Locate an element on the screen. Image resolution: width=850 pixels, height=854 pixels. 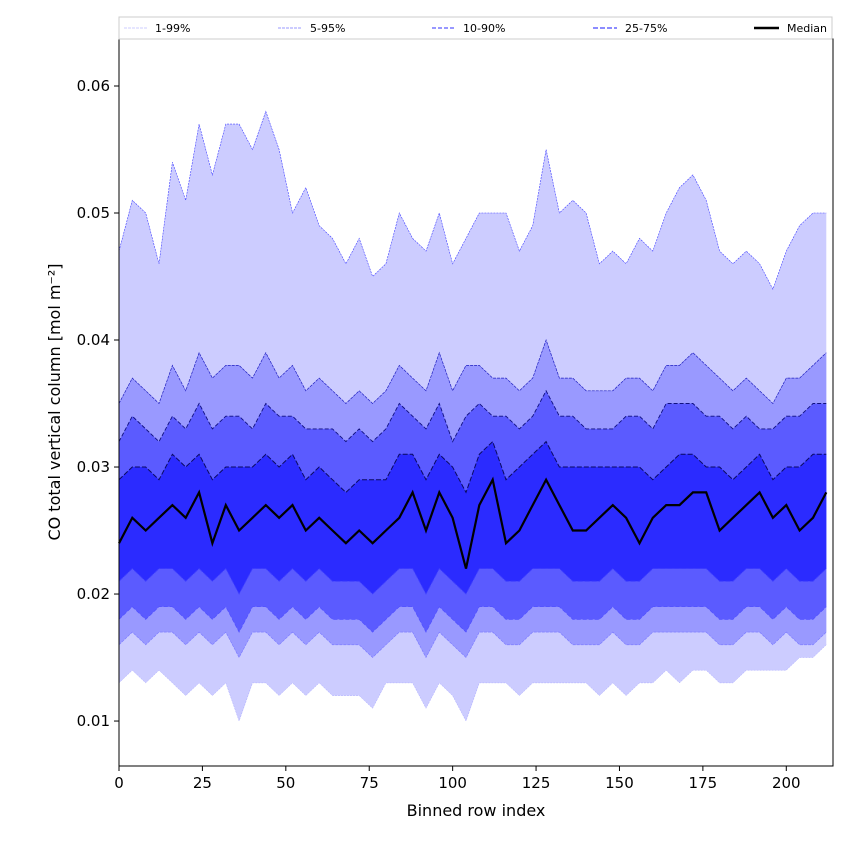
x-tick-label: 200 is located at coordinates (786, 783).